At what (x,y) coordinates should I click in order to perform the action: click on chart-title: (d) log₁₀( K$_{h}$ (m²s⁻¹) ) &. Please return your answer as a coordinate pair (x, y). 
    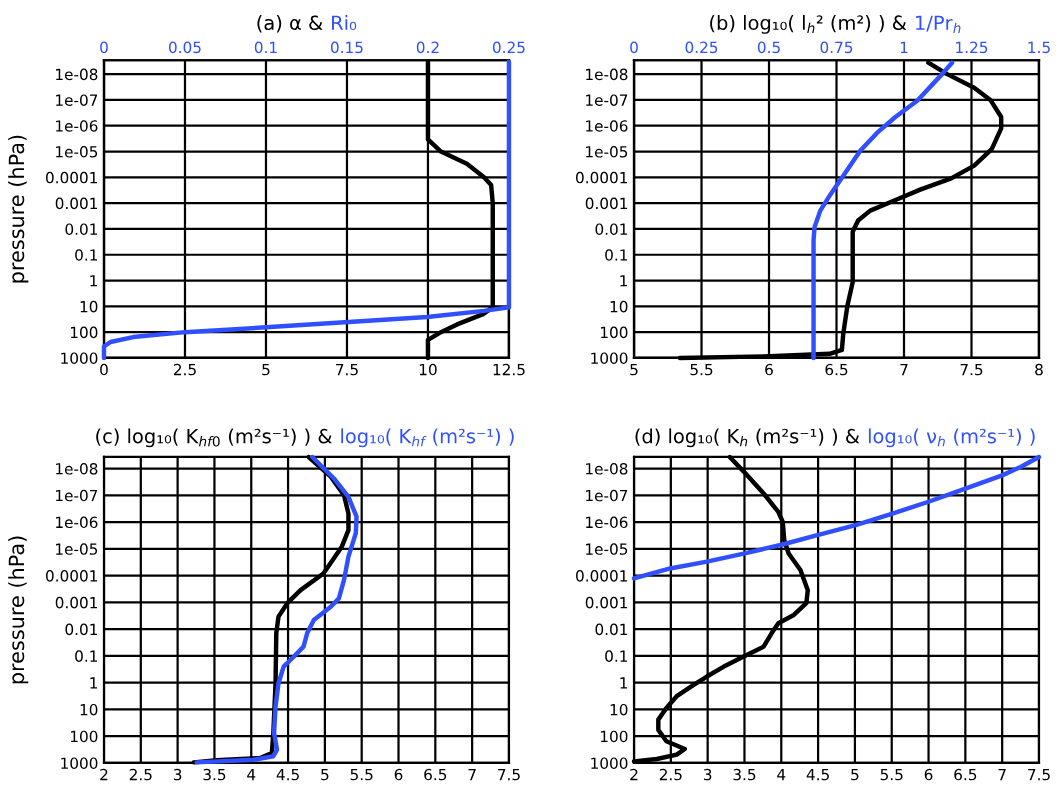
    Looking at the image, I should click on (747, 438).